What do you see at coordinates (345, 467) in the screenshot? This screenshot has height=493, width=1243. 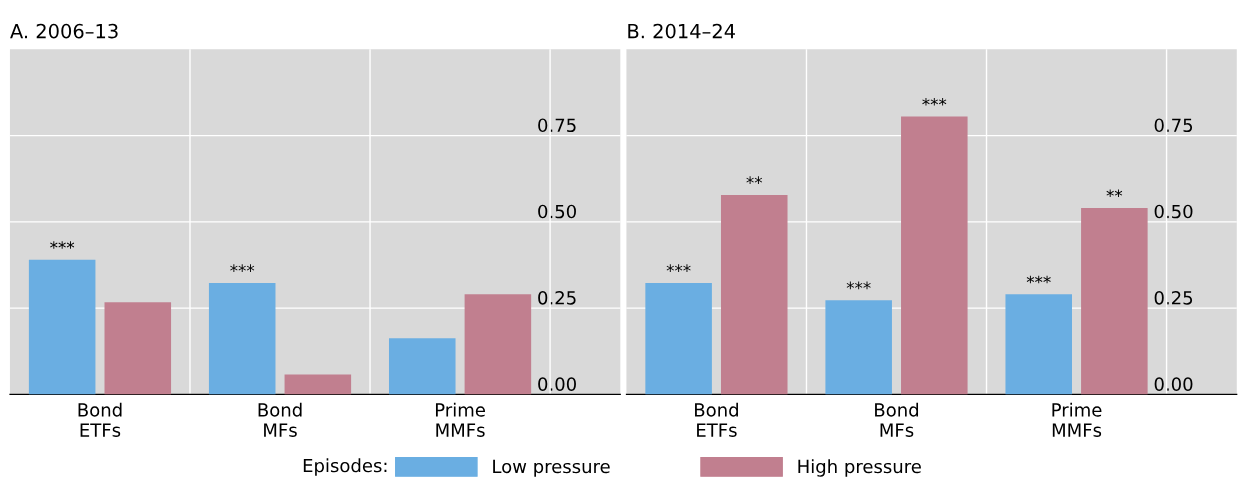 I see `legend-title: Episodes:` at bounding box center [345, 467].